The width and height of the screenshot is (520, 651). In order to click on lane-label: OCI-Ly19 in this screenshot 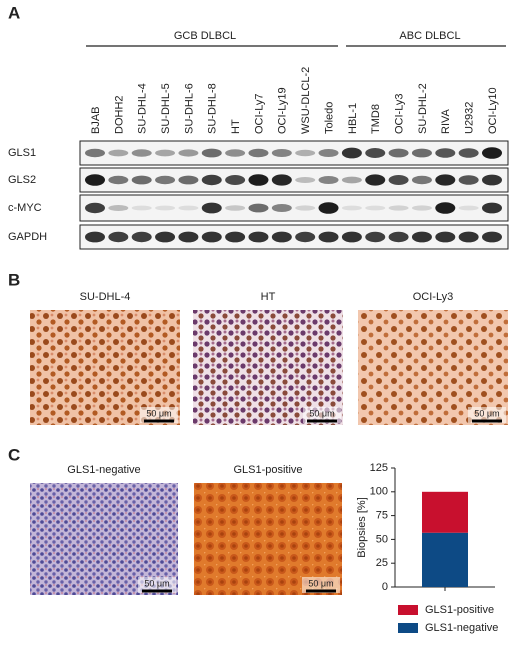, I will do `click(283, 110)`.